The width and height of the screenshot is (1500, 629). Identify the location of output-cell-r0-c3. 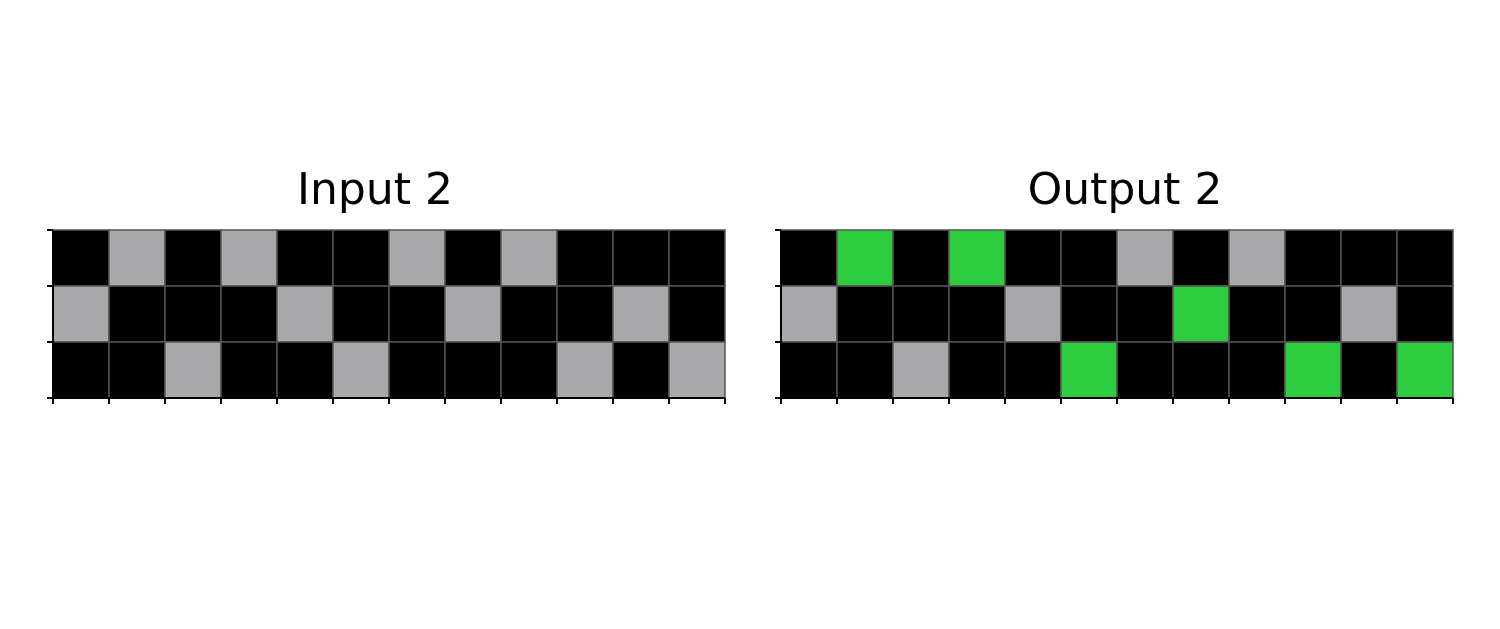
(977, 258).